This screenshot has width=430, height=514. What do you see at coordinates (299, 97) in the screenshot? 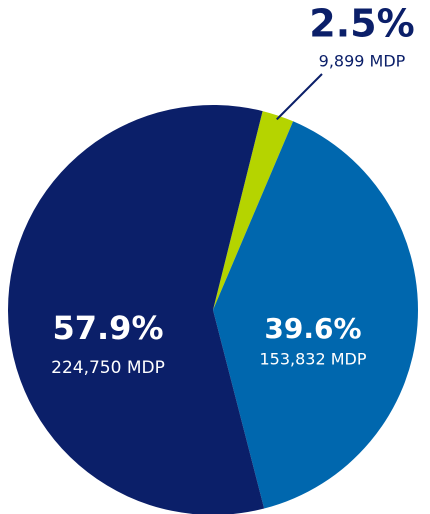
I see `leader-line` at bounding box center [299, 97].